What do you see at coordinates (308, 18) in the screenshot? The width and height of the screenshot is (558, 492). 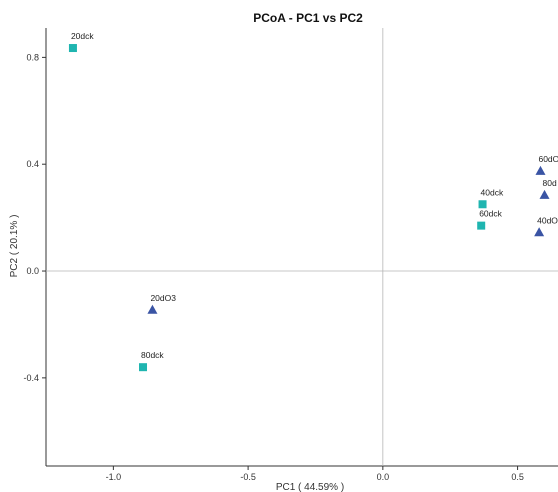 I see `chart-title: PCoA - PC1 vs PC2` at bounding box center [308, 18].